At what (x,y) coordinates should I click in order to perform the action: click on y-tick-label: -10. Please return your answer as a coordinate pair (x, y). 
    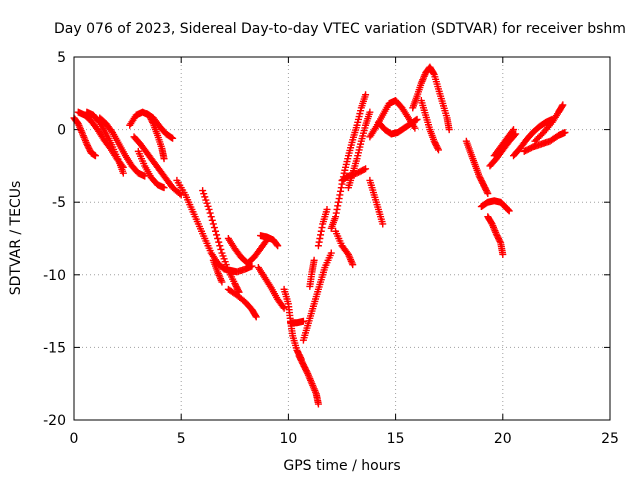
    Looking at the image, I should click on (54, 276).